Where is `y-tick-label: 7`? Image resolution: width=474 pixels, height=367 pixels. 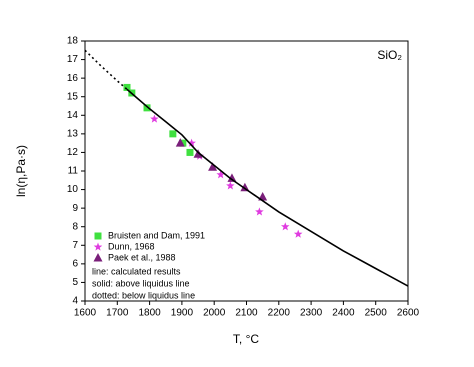 y-tick-label: 7 is located at coordinates (75, 245).